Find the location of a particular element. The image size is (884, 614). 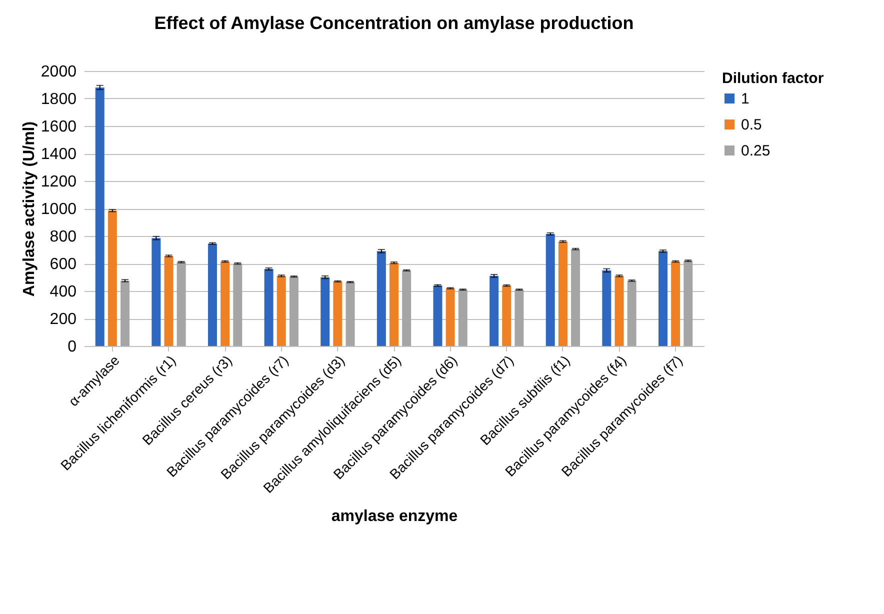

y-tick-label: 1000 is located at coordinates (58, 209).